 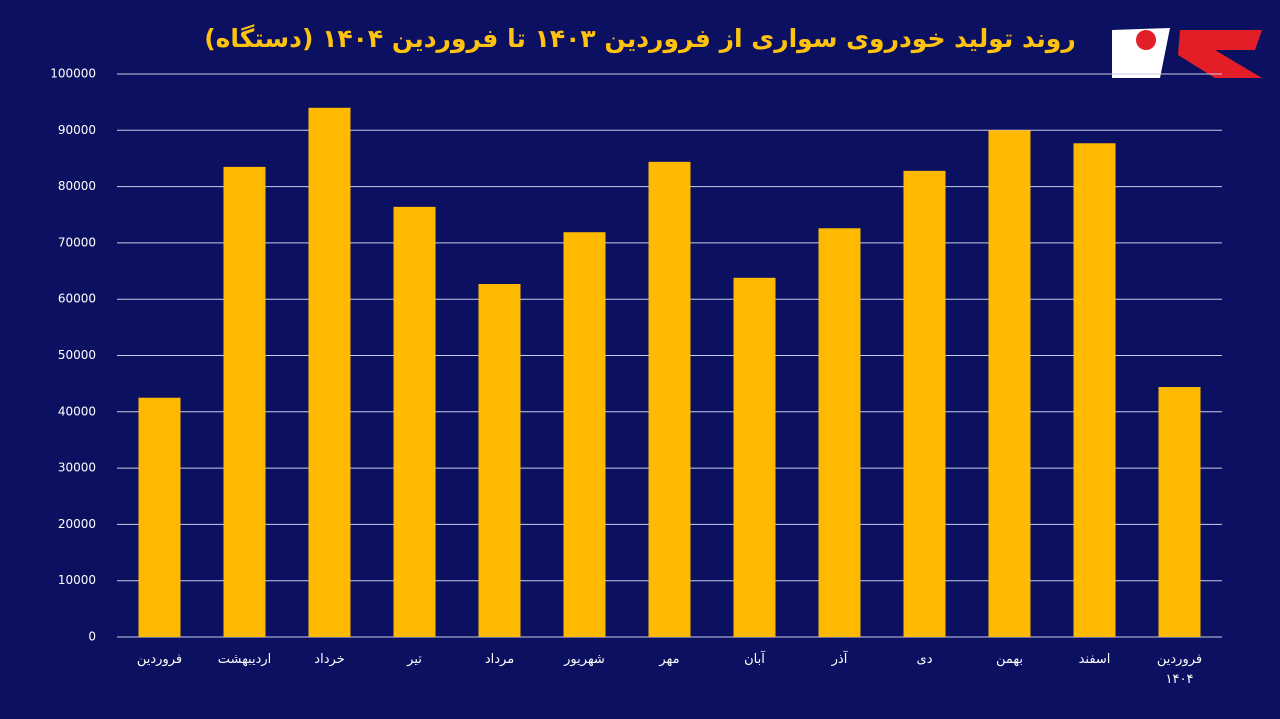 I want to click on y-tick-label: 60000, so click(x=77, y=299).